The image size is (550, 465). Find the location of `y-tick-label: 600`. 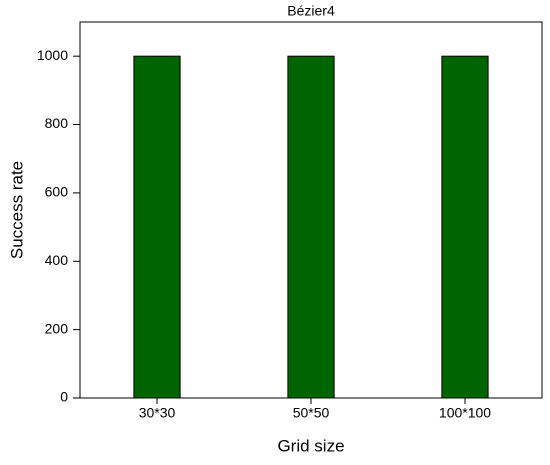

y-tick-label: 600 is located at coordinates (57, 192).